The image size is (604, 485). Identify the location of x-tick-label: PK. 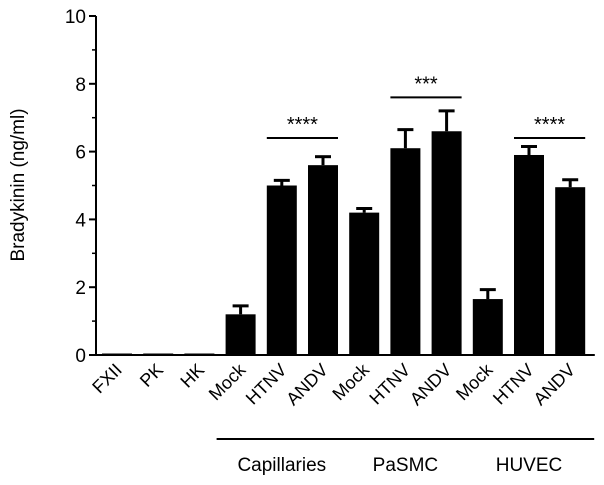
(151, 375).